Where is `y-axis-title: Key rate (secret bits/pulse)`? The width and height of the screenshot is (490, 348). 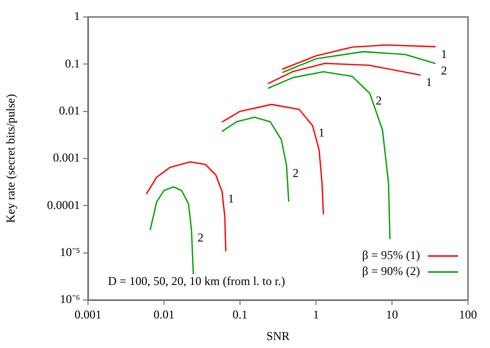 y-axis-title: Key rate (secret bits/pulse) is located at coordinates (10, 158).